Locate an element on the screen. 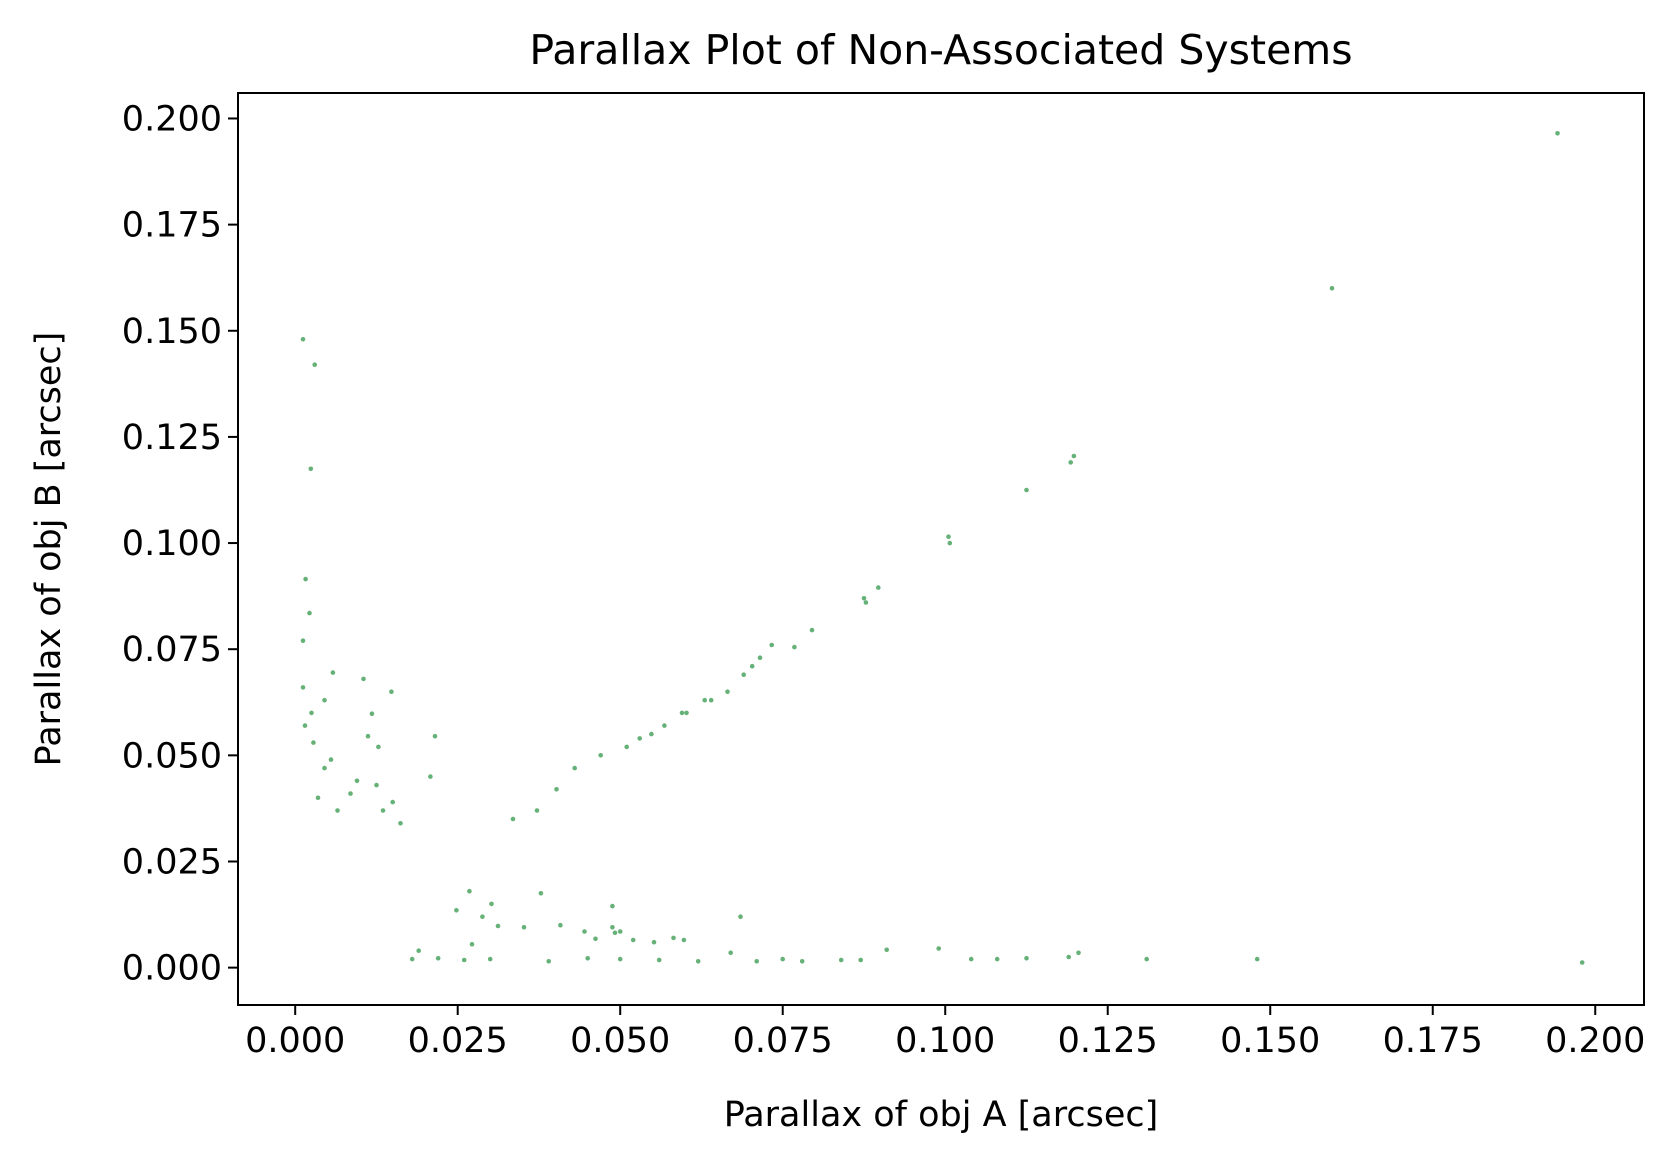  x-tick-label: 0.125 is located at coordinates (1108, 1041).